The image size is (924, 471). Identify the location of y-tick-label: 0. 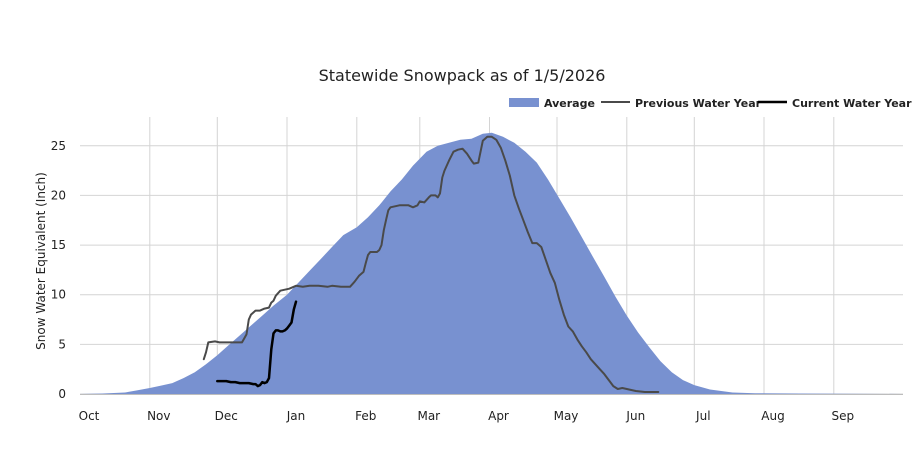
(62, 394).